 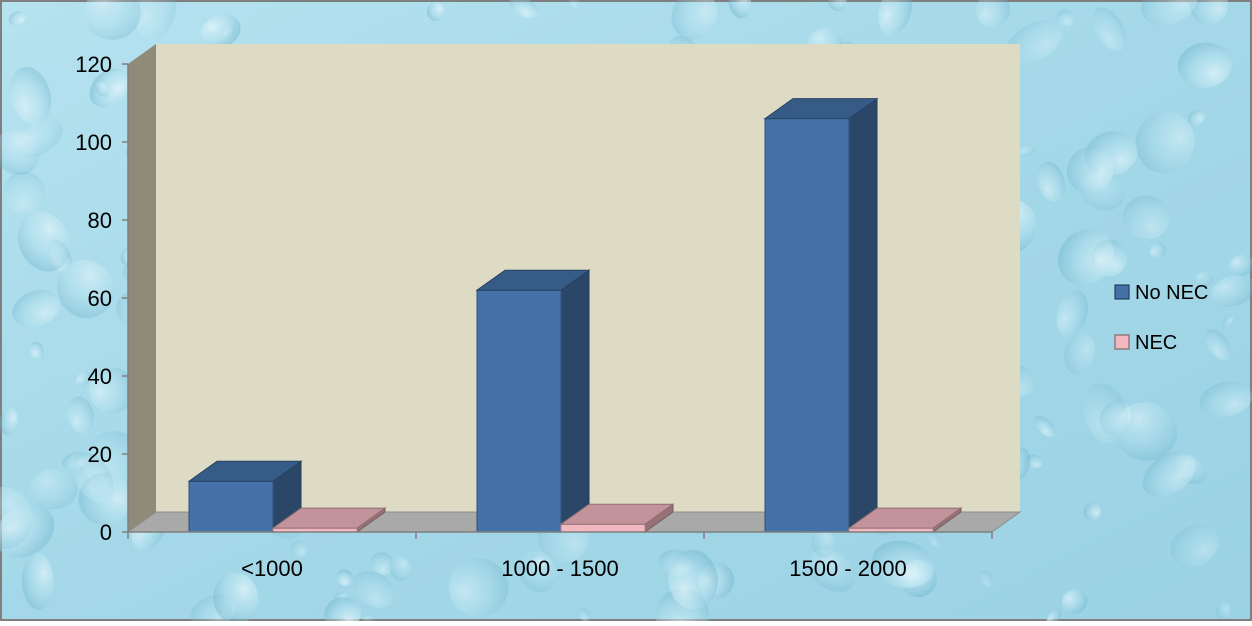 I want to click on x-axis: <1000 1000 - 1500 1500 - 2000, so click(x=560, y=556).